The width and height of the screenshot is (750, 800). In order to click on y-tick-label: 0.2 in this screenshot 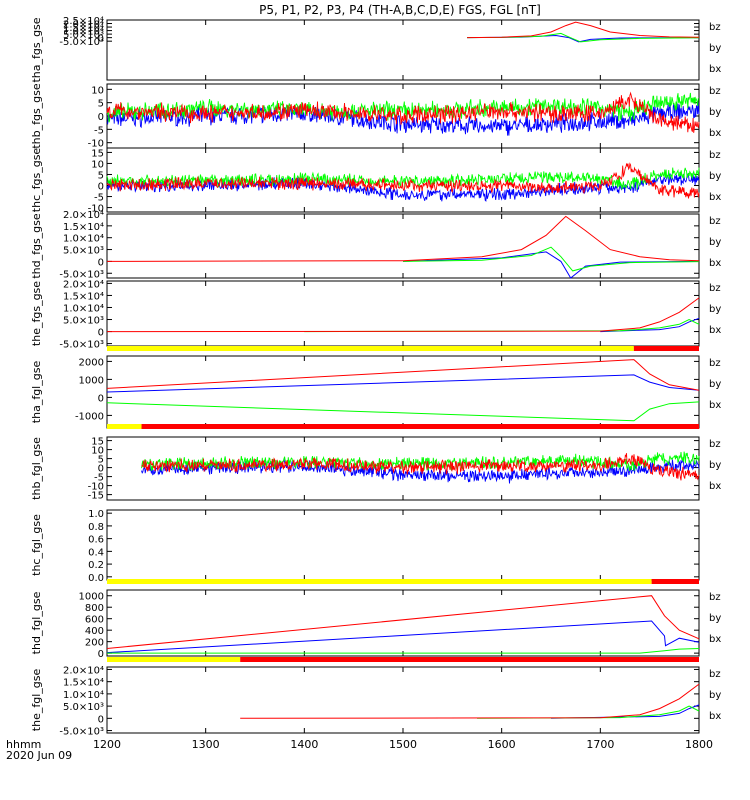, I will do `click(96, 565)`.